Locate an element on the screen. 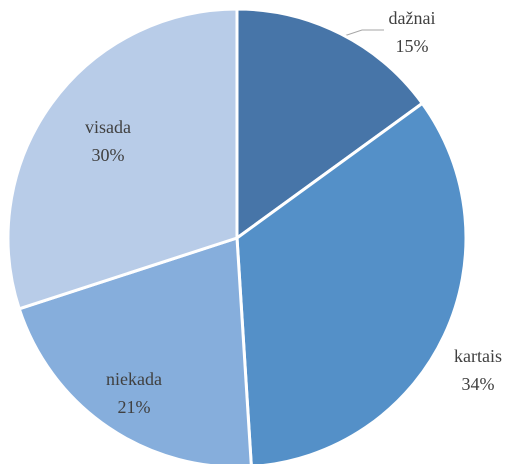  slice-value-label: 34% is located at coordinates (478, 384).